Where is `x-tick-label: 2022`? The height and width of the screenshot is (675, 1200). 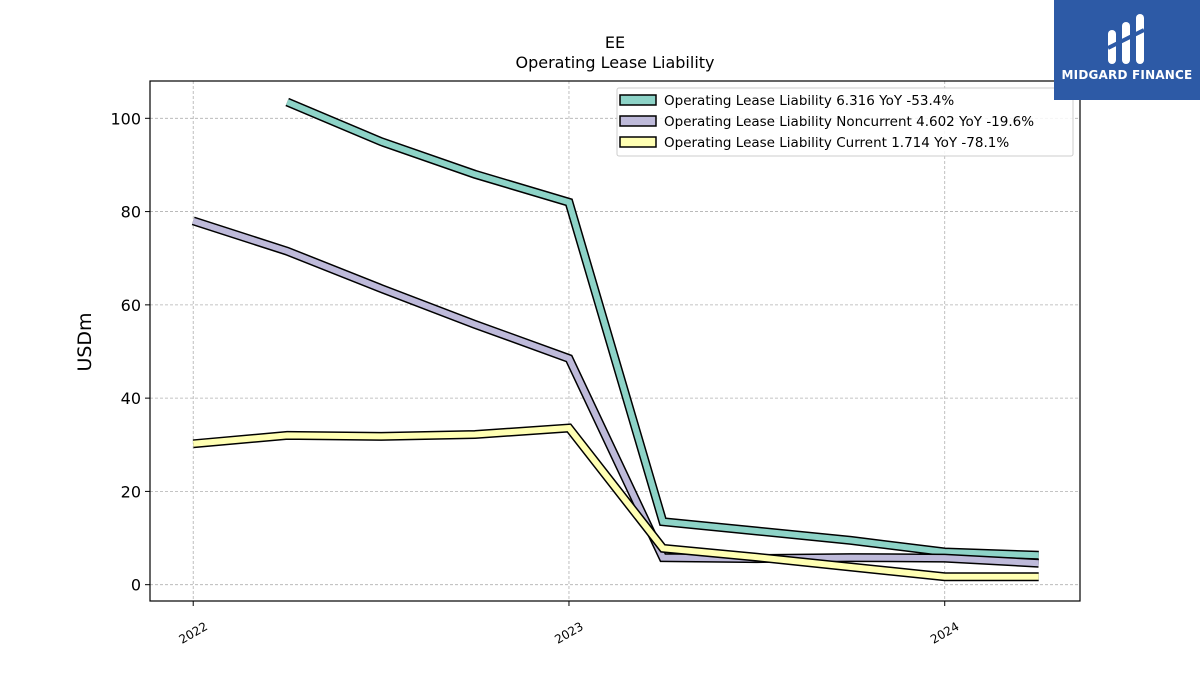
x-tick-label: 2022 is located at coordinates (192, 632).